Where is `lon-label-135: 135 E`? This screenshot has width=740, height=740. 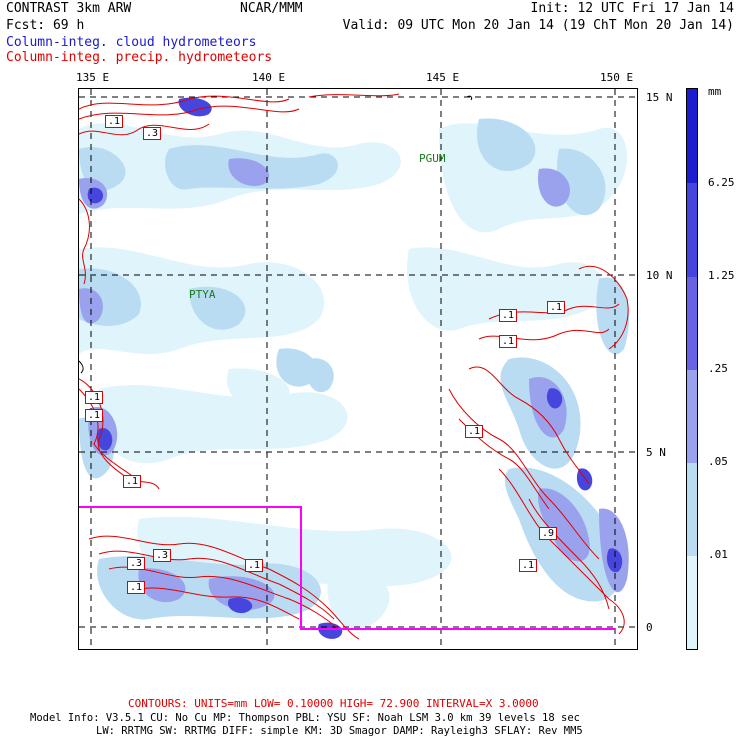 lon-label-135: 135 E is located at coordinates (93, 77).